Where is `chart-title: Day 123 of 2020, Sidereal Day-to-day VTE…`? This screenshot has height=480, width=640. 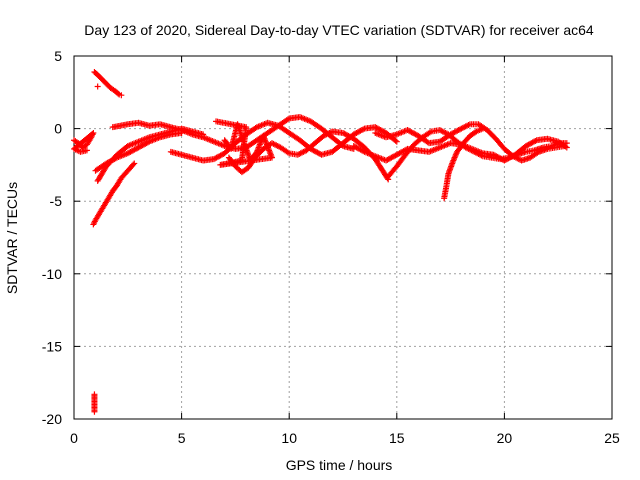 chart-title: Day 123 of 2020, Sidereal Day-to-day VTE… is located at coordinates (339, 30).